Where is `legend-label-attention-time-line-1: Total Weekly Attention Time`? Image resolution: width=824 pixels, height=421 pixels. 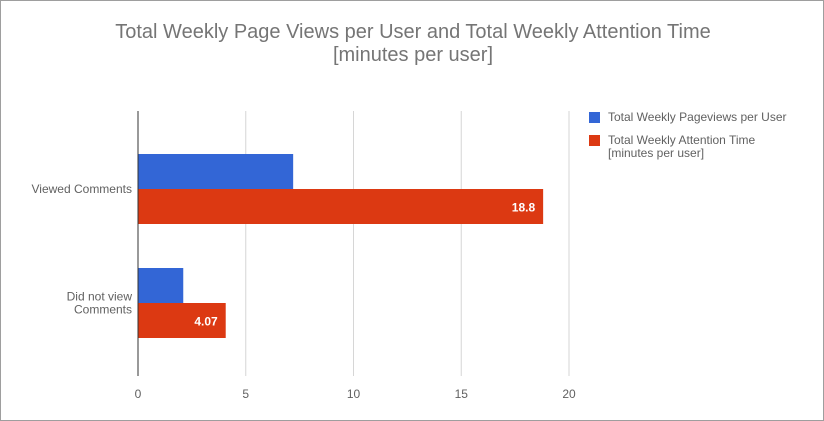 legend-label-attention-time-line-1: Total Weekly Attention Time is located at coordinates (682, 140).